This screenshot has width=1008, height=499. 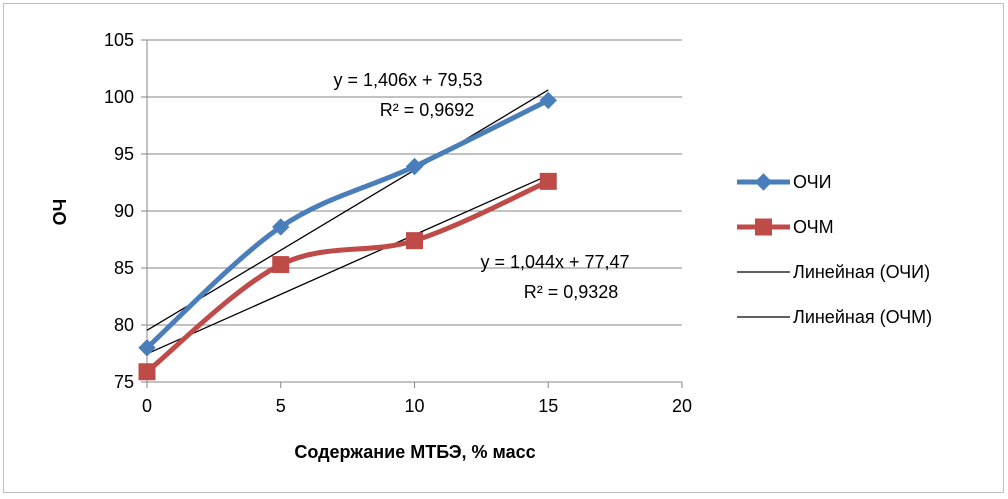 What do you see at coordinates (407, 80) in the screenshot?
I see `trendline-1-equation: y = 1,406x + 79,53` at bounding box center [407, 80].